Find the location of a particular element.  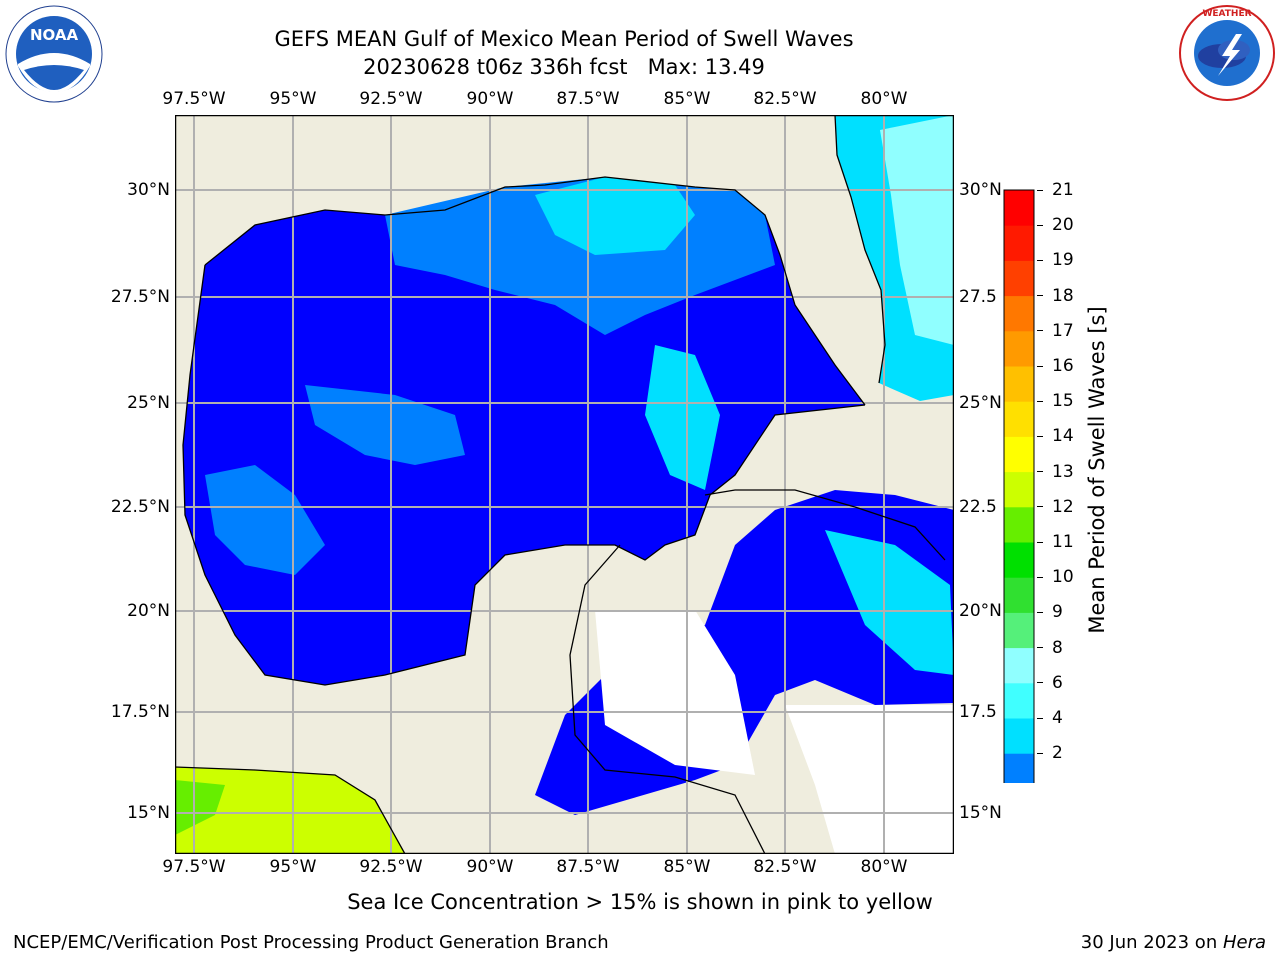

lon-tick-bottom: 82.5°W is located at coordinates (785, 867).